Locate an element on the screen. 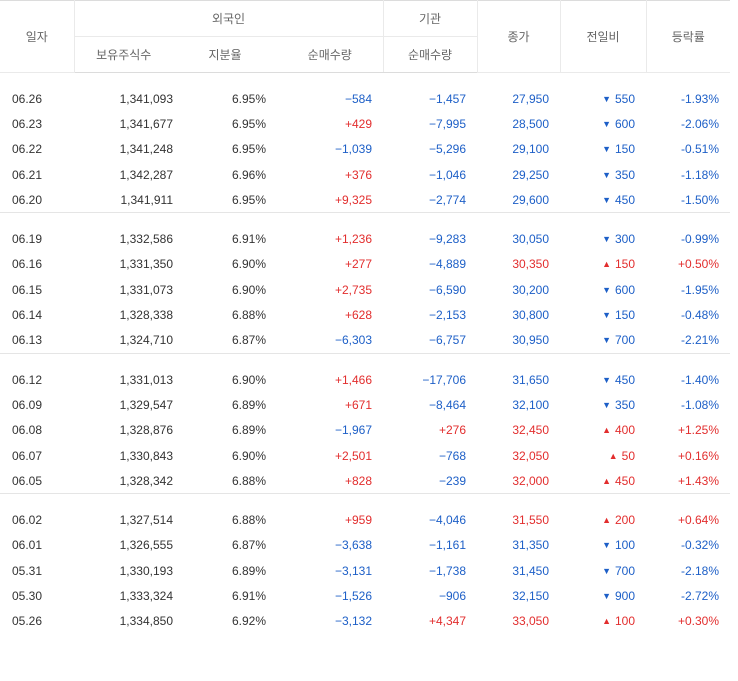 The height and width of the screenshot is (681, 738). header-holdings: 보유주식수 is located at coordinates (123, 54).